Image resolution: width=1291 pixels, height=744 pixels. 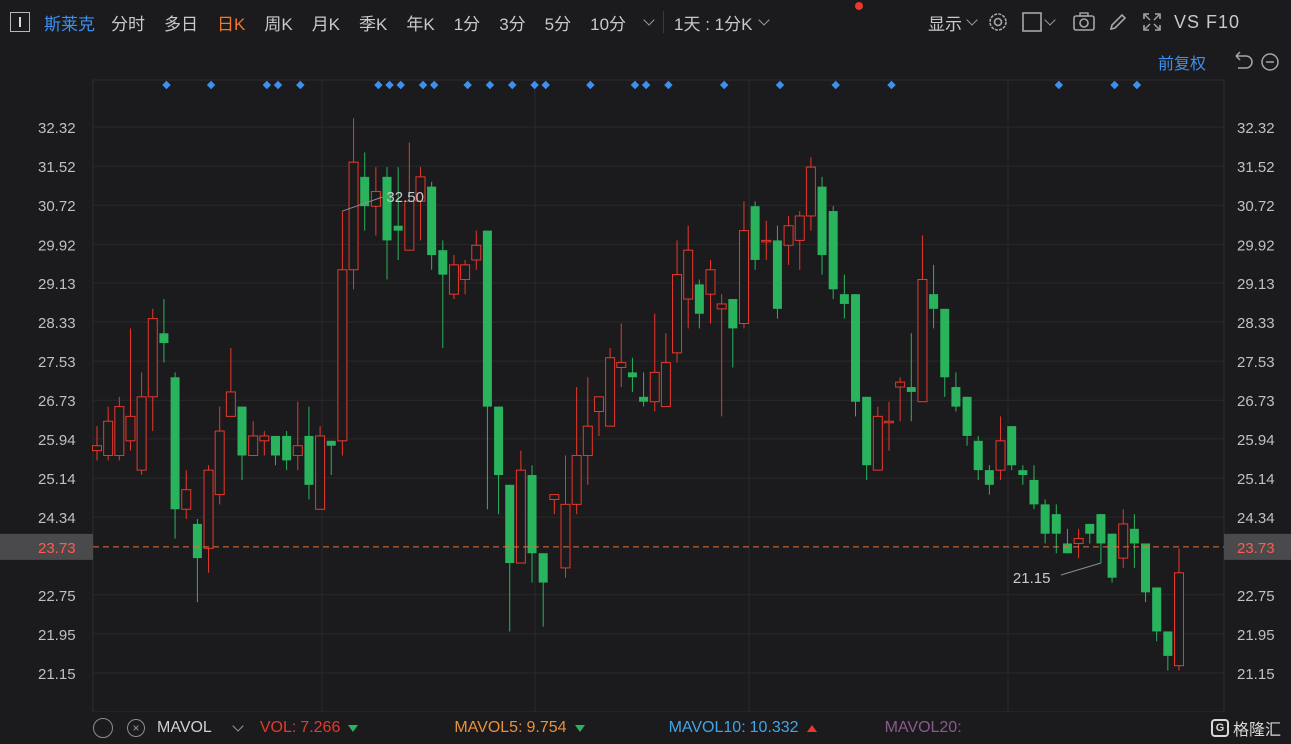 What do you see at coordinates (278, 24) in the screenshot?
I see `period-tab: 周K` at bounding box center [278, 24].